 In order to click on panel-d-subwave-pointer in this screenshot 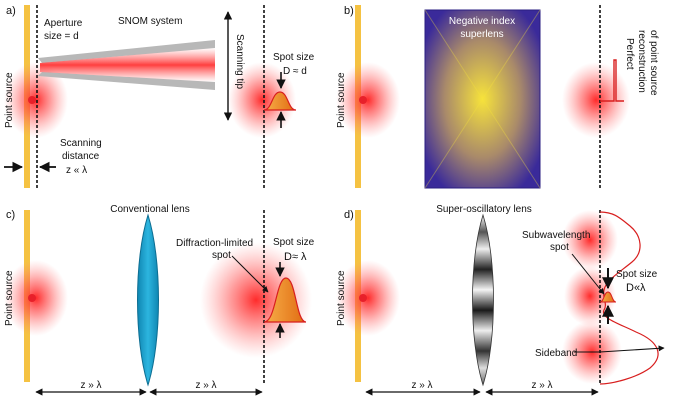, I will do `click(588, 274)`.